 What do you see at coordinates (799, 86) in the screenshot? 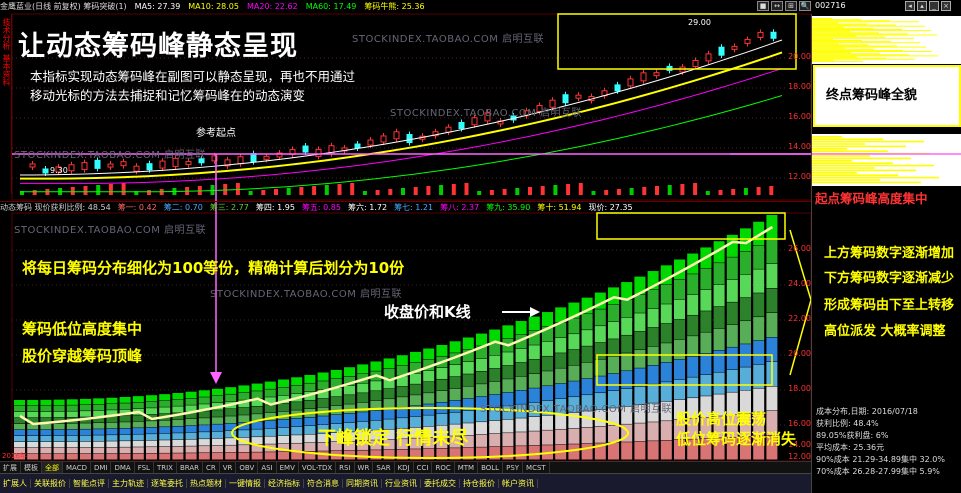
I see `price-tick: 18.00` at bounding box center [799, 86].